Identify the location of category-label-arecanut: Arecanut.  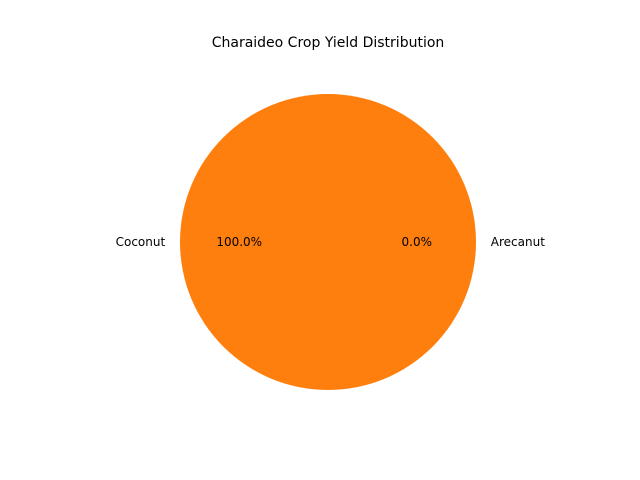
(518, 242).